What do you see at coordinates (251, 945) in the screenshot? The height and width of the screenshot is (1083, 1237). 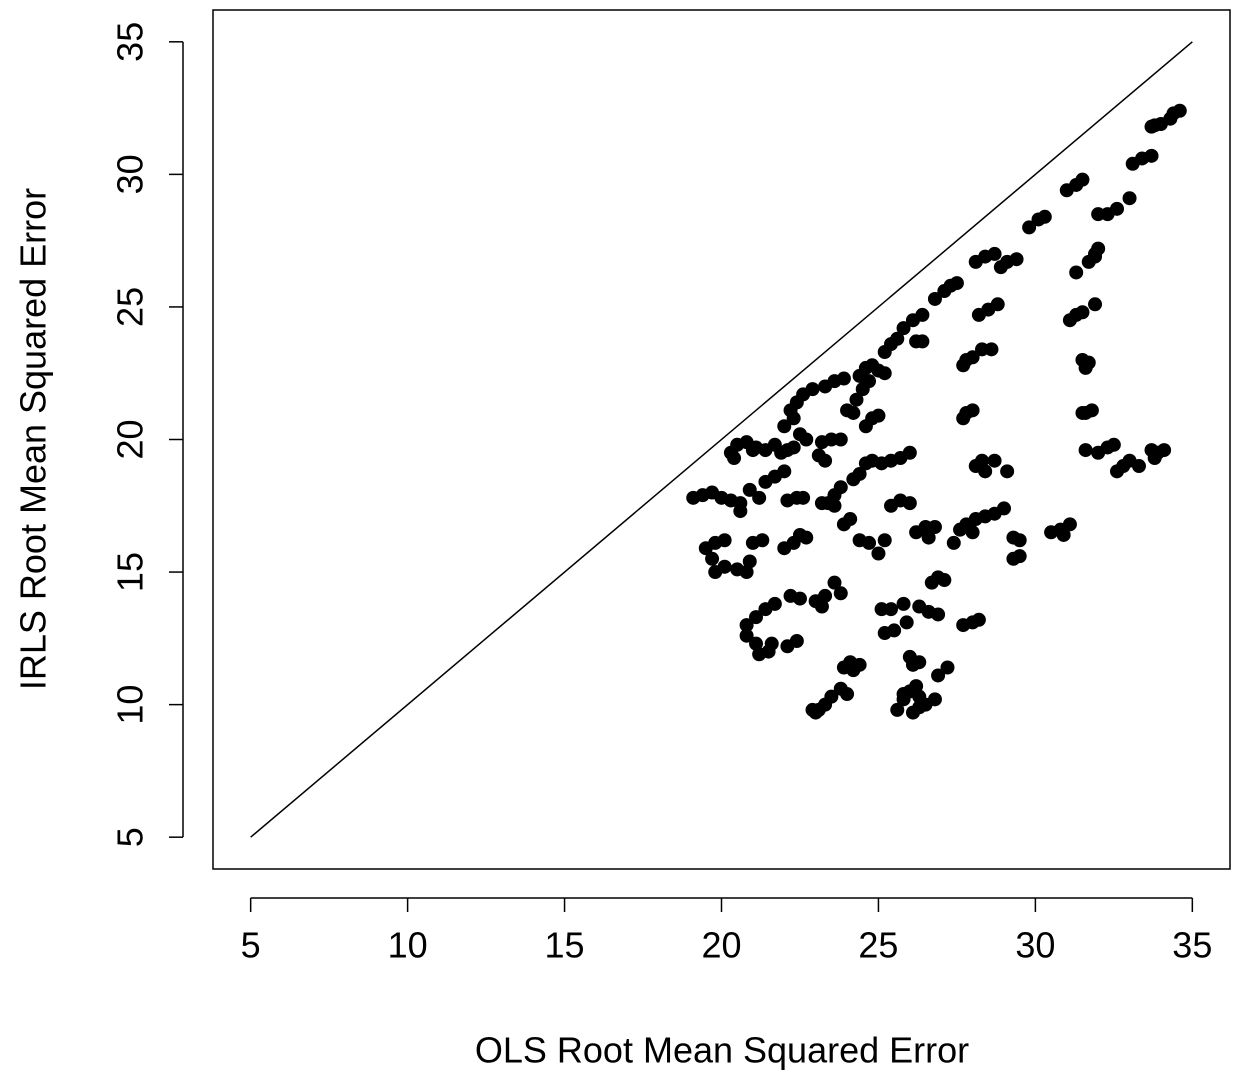 I see `x-tick-label: 5` at bounding box center [251, 945].